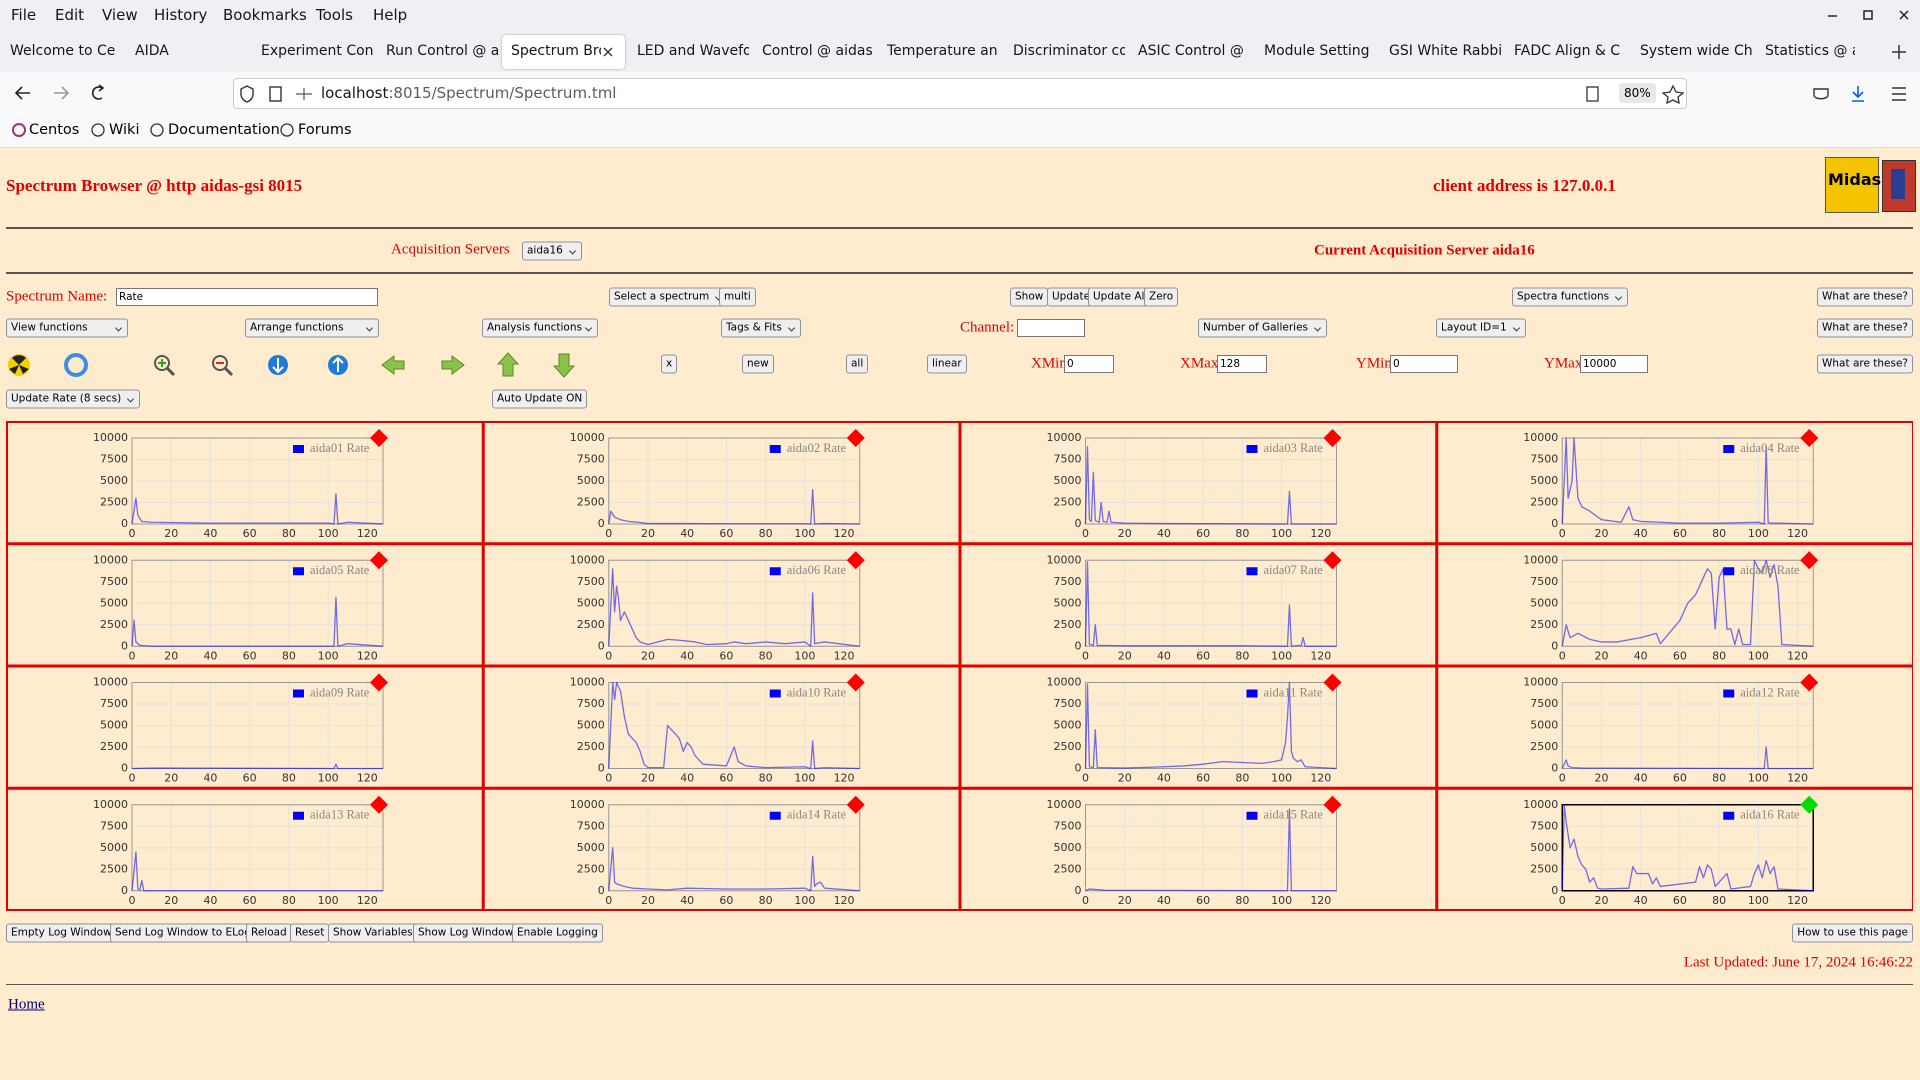  What do you see at coordinates (1263, 328) in the screenshot?
I see `select: Number of Galleries` at bounding box center [1263, 328].